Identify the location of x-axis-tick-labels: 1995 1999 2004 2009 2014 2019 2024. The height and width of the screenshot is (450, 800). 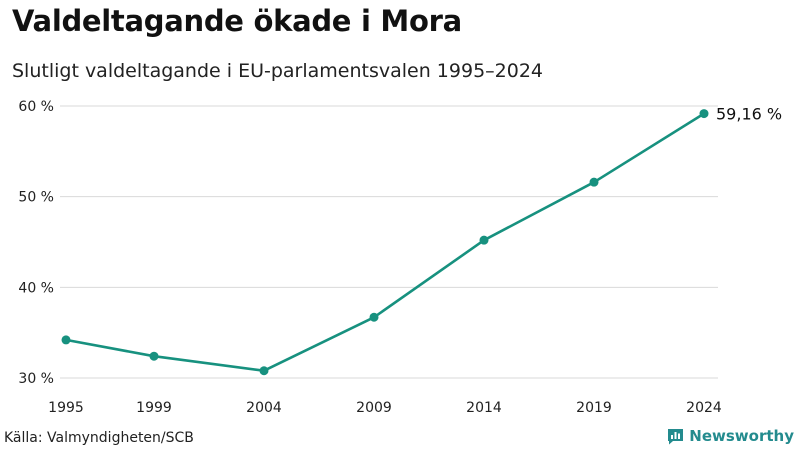
(385, 408).